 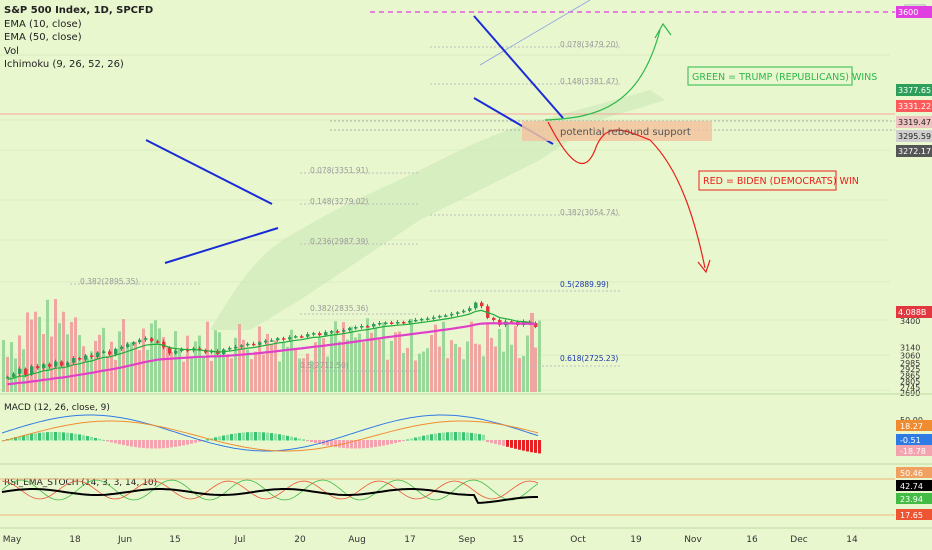 What do you see at coordinates (589, 358) in the screenshot?
I see `fib-level-label: 0.618(2725.23)` at bounding box center [589, 358].